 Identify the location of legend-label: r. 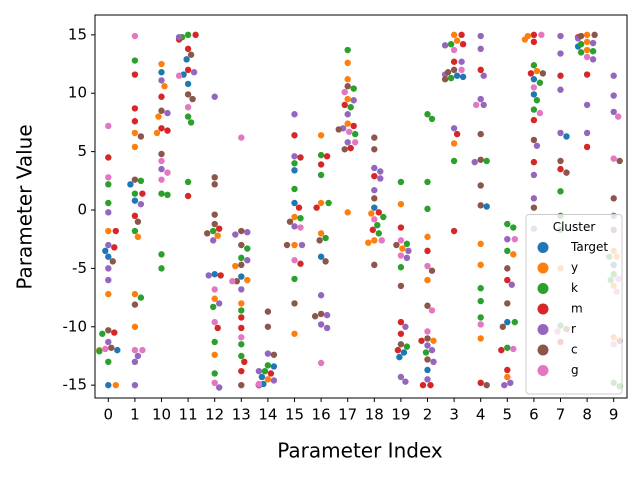
(573, 329).